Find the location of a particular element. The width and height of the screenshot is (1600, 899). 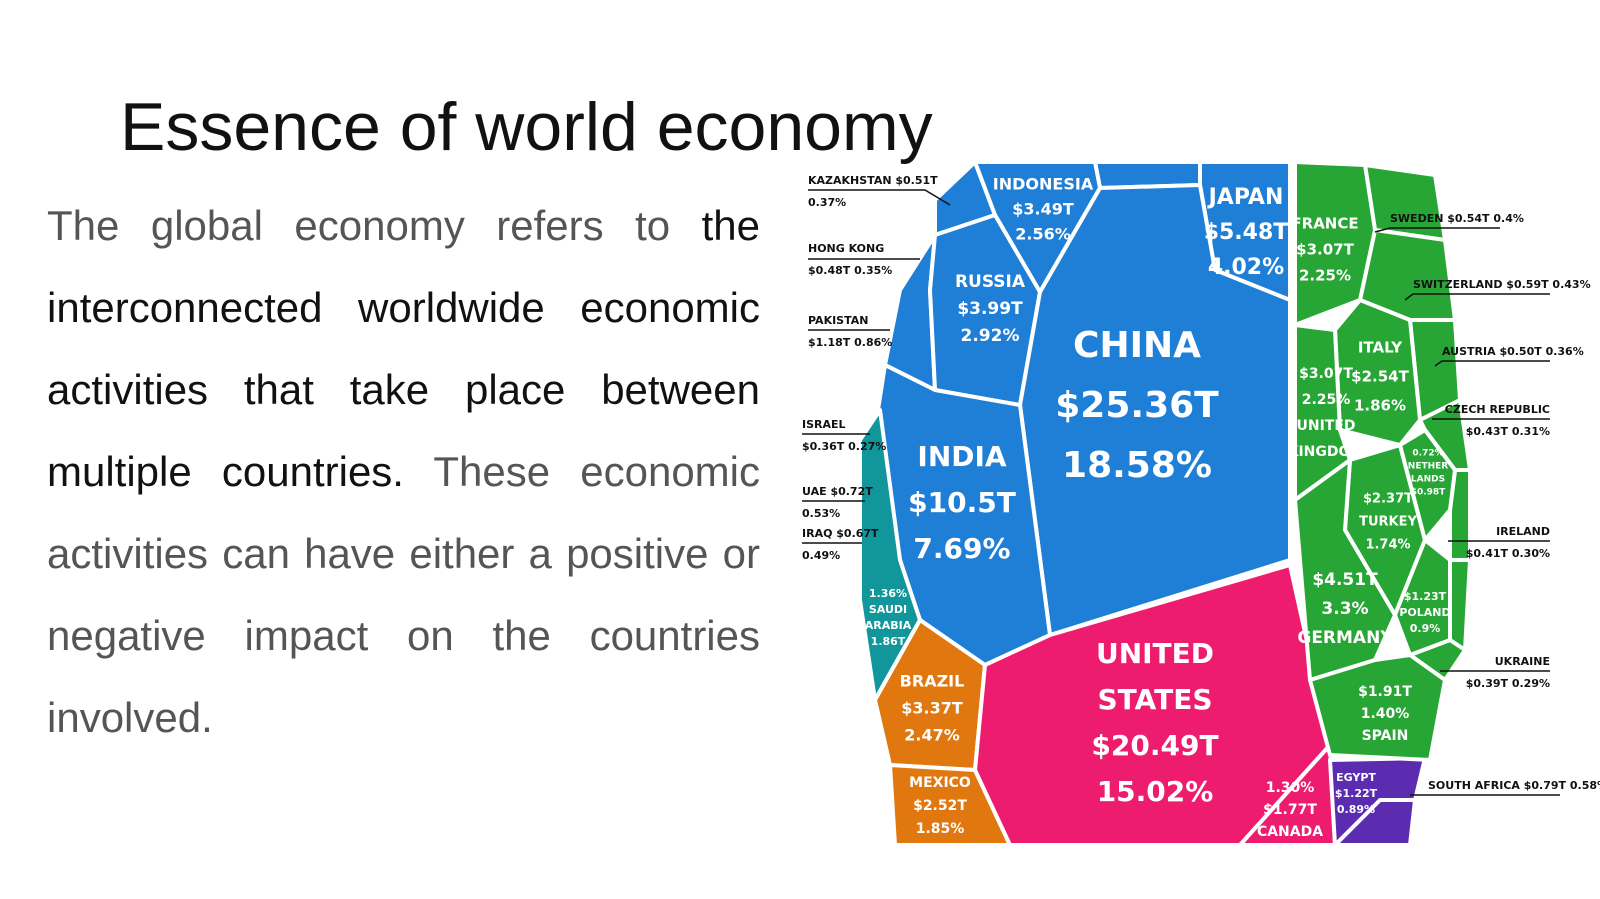

cell-label: 1.40% is located at coordinates (1385, 714).